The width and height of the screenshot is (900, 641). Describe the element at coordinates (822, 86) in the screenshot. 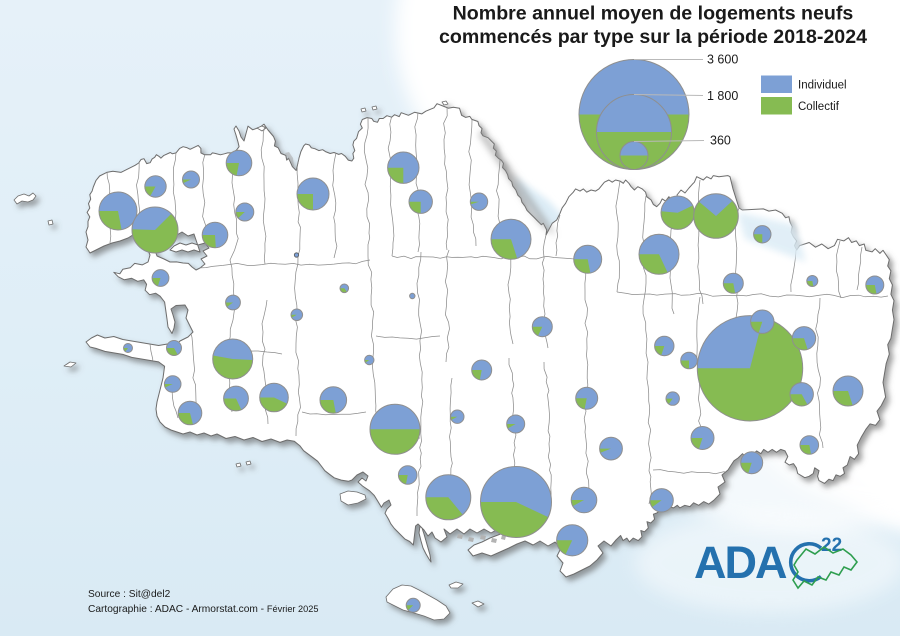

I see `svg-text: Individuel` at that location.